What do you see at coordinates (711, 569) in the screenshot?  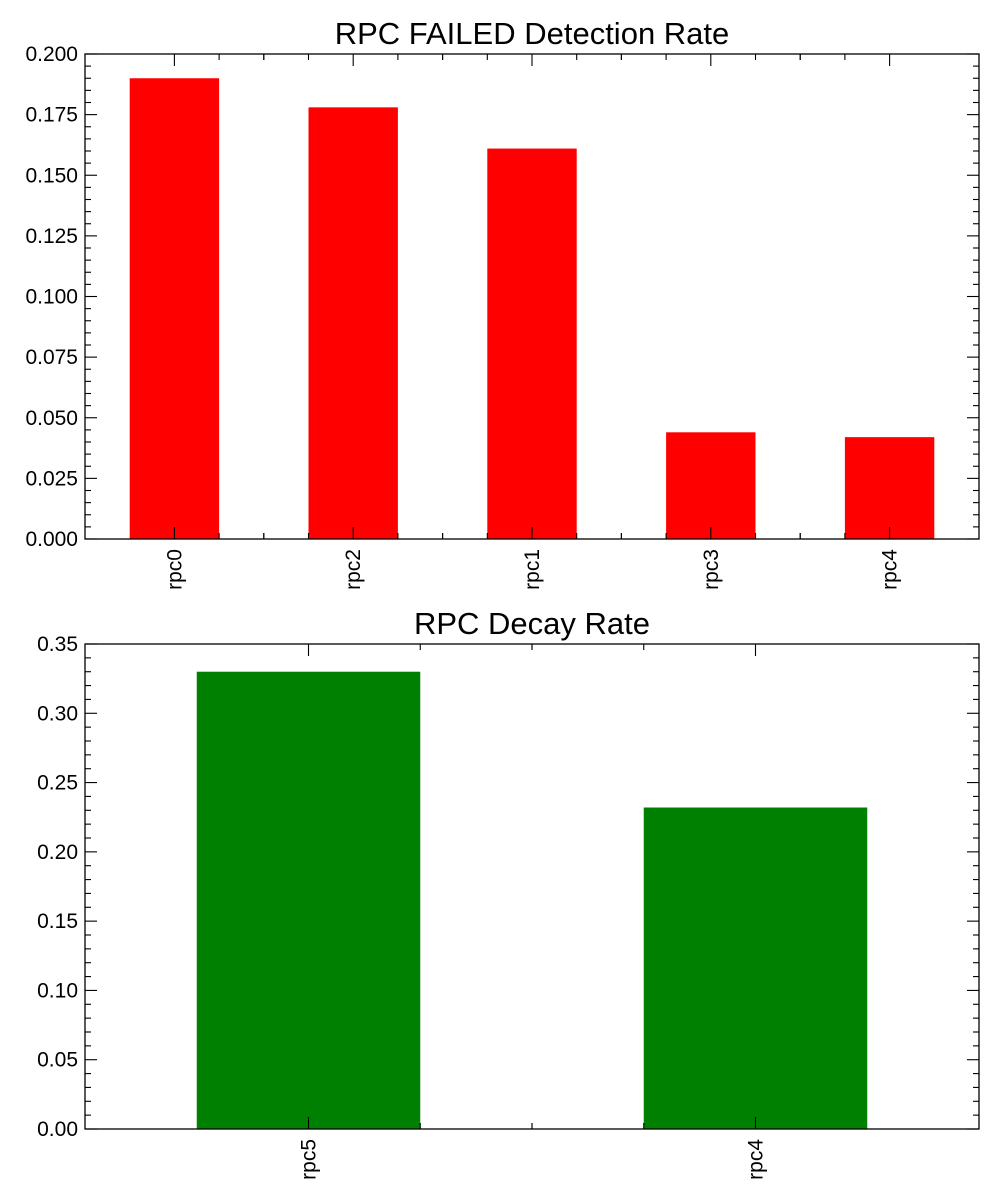 I see `x-tick-label: rpc3` at bounding box center [711, 569].